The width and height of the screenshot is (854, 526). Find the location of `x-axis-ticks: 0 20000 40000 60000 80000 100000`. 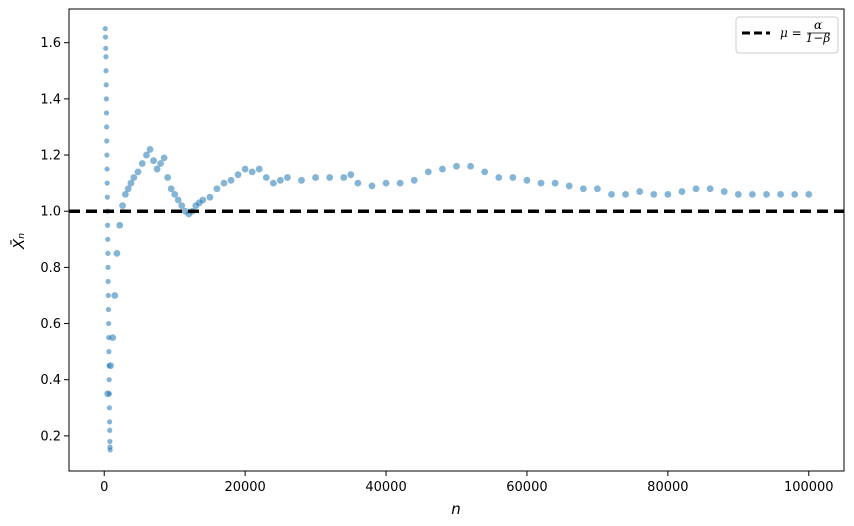

x-axis-ticks: 0 20000 40000 60000 80000 100000 is located at coordinates (467, 483).